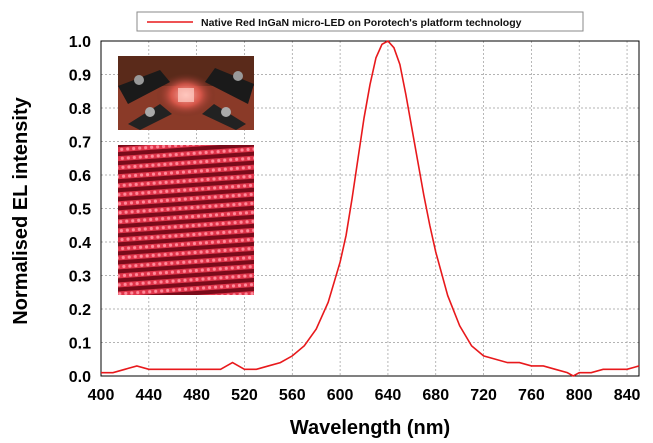 The height and width of the screenshot is (443, 653). I want to click on y-tick-label: 0.3, so click(80, 277).